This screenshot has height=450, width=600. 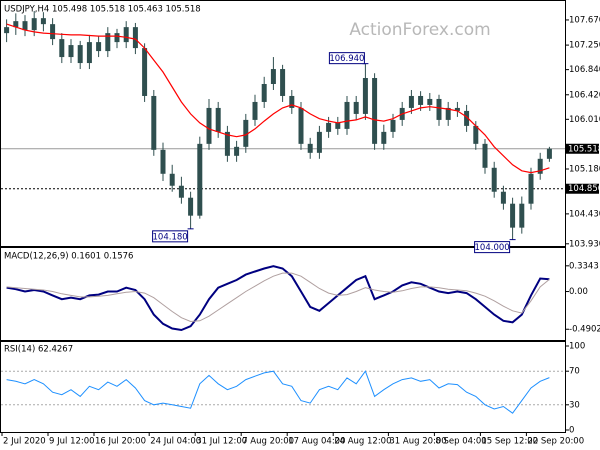 What do you see at coordinates (584, 120) in the screenshot?
I see `y-tick-label: 106.010` at bounding box center [584, 120].